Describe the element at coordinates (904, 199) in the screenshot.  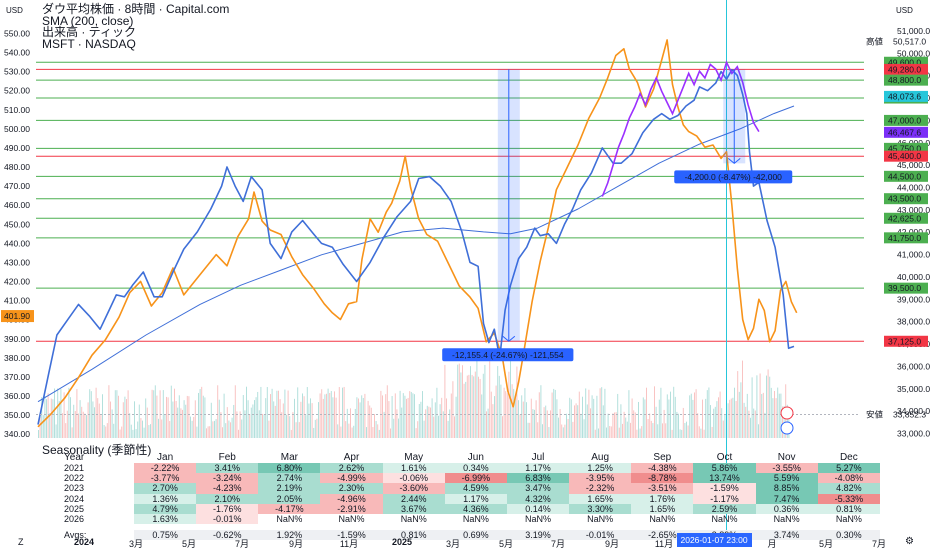
I see `level-tag-label: 43,500.0` at that location.